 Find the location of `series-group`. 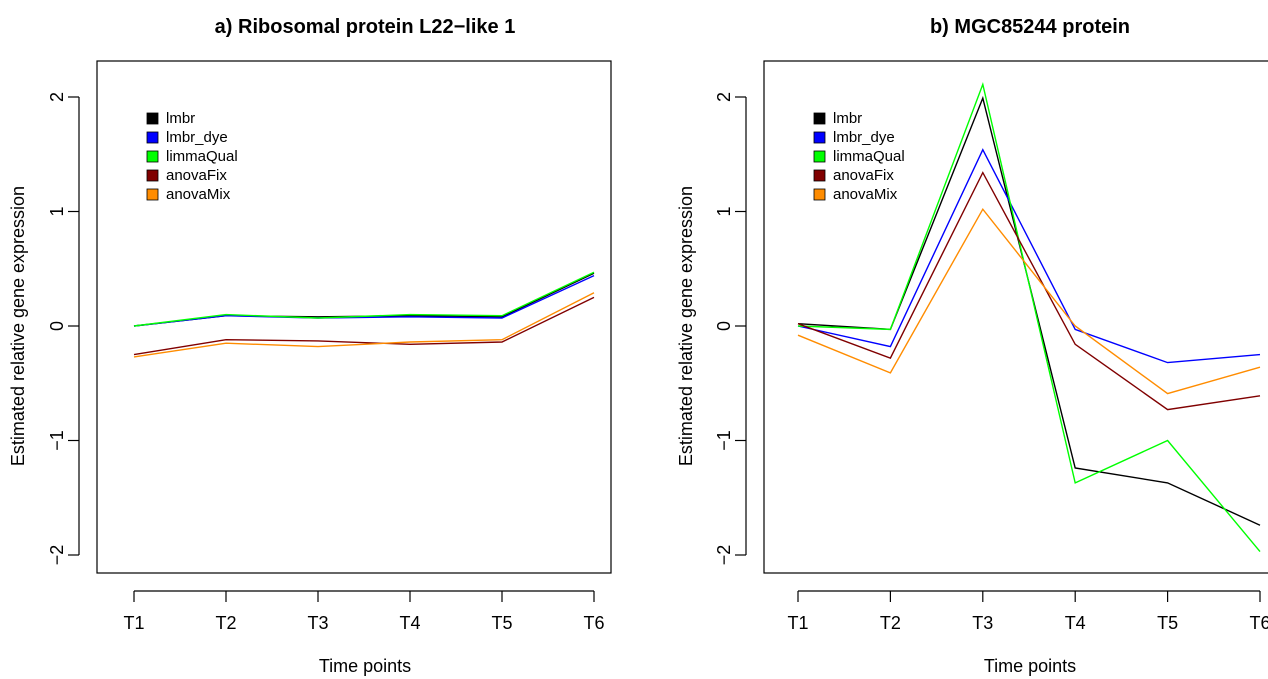

series-group is located at coordinates (364, 314).